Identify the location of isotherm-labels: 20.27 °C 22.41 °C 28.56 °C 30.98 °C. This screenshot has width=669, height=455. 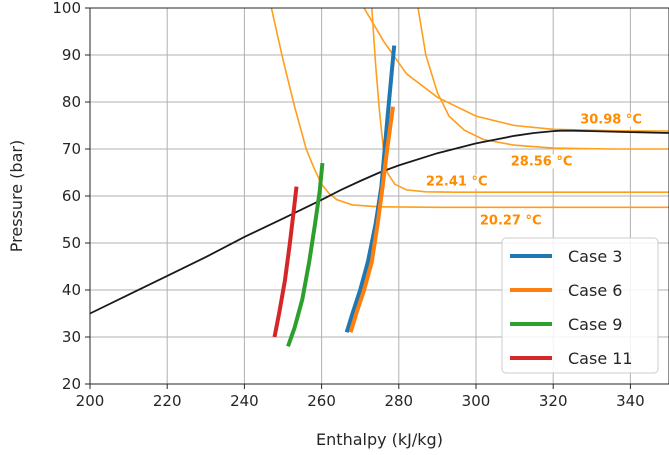
(532, 170).